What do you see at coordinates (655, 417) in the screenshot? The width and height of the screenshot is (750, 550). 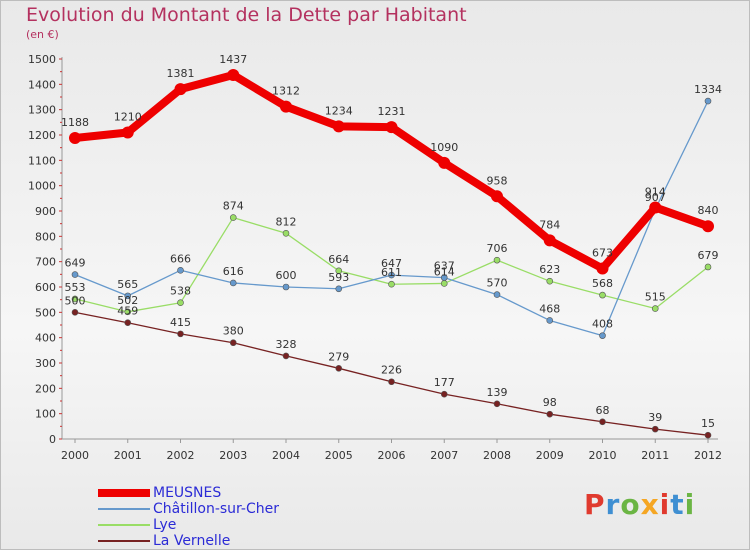 I see `data-label-la-vernelle: 39` at bounding box center [655, 417].